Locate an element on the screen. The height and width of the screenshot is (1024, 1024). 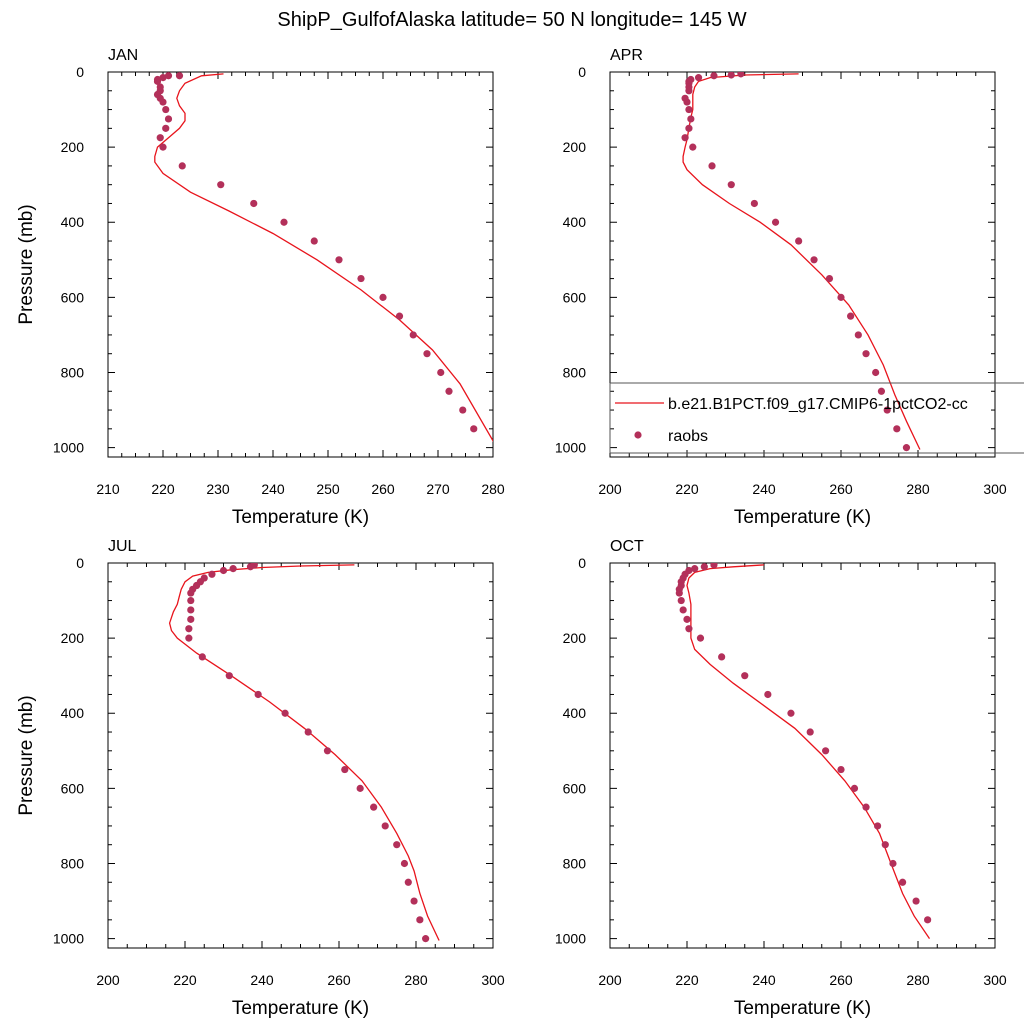
x-tick-label: 280 is located at coordinates (918, 980).